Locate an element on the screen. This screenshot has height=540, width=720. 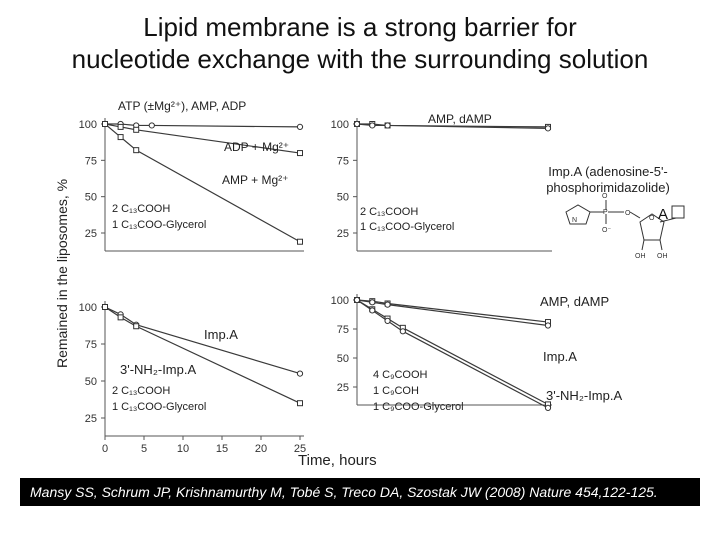
slide-title-line-1: Lipid membrane is a strong barrier for is located at coordinates (360, 27).